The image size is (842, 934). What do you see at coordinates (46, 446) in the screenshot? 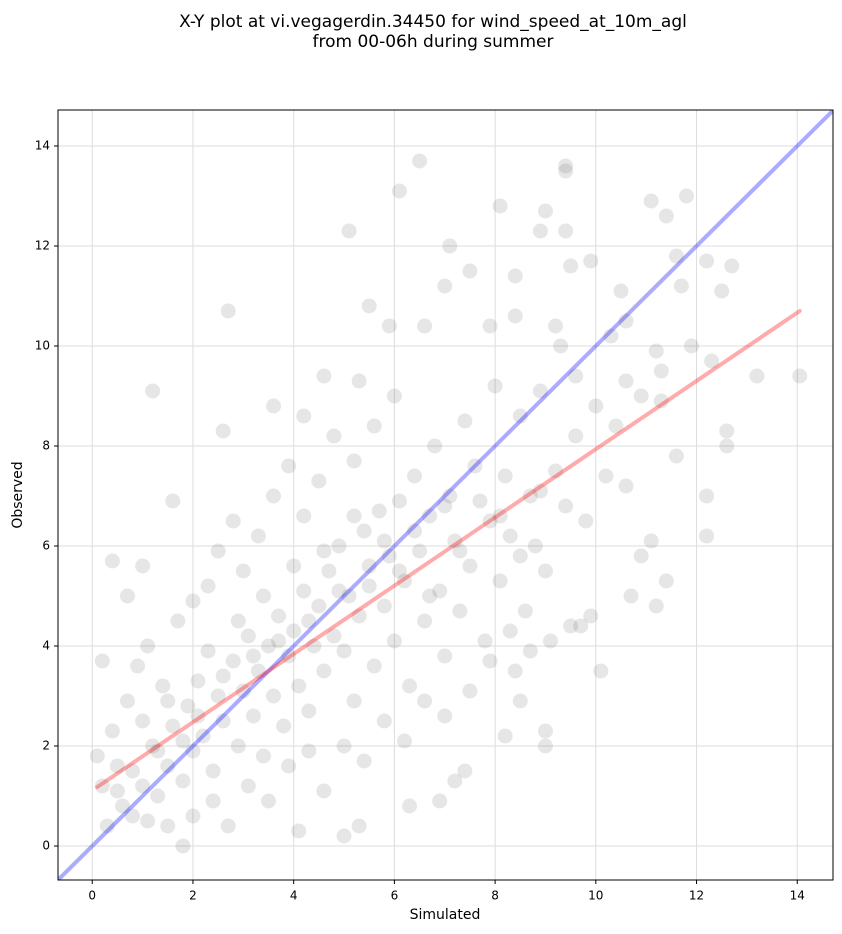
I see `y-tick-label: 8` at bounding box center [46, 446].